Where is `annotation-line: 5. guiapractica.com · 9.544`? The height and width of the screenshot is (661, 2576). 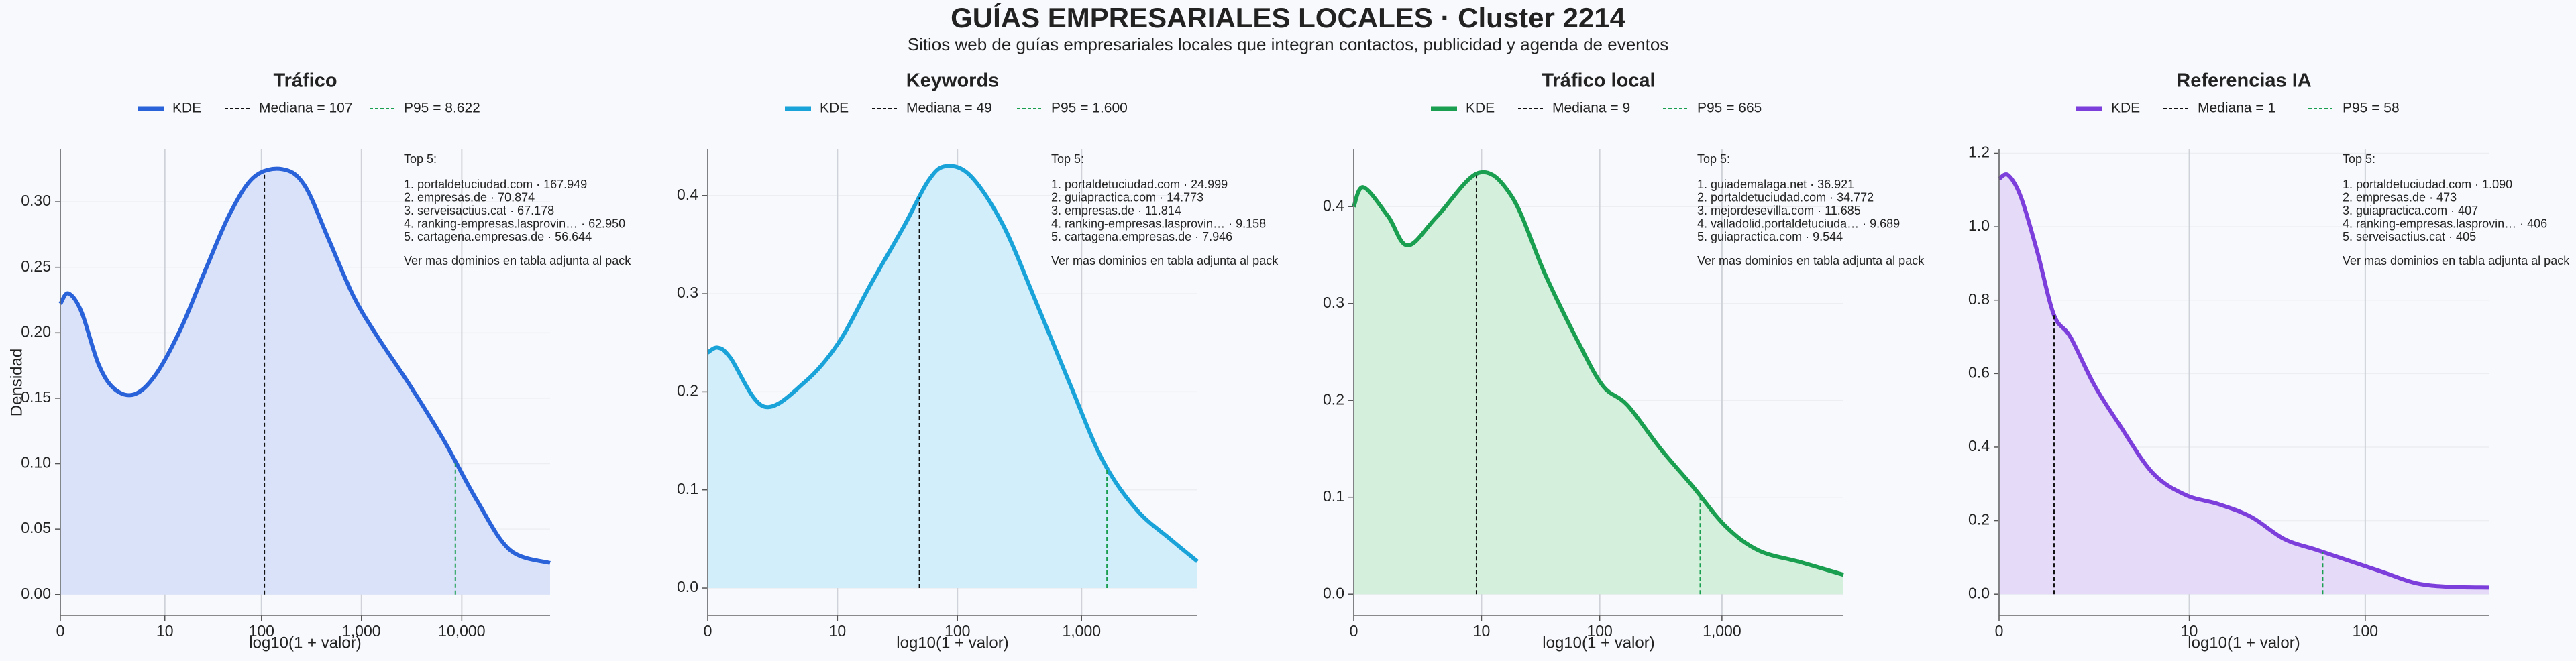
annotation-line: 5. guiapractica.com · 9.544 is located at coordinates (1770, 236).